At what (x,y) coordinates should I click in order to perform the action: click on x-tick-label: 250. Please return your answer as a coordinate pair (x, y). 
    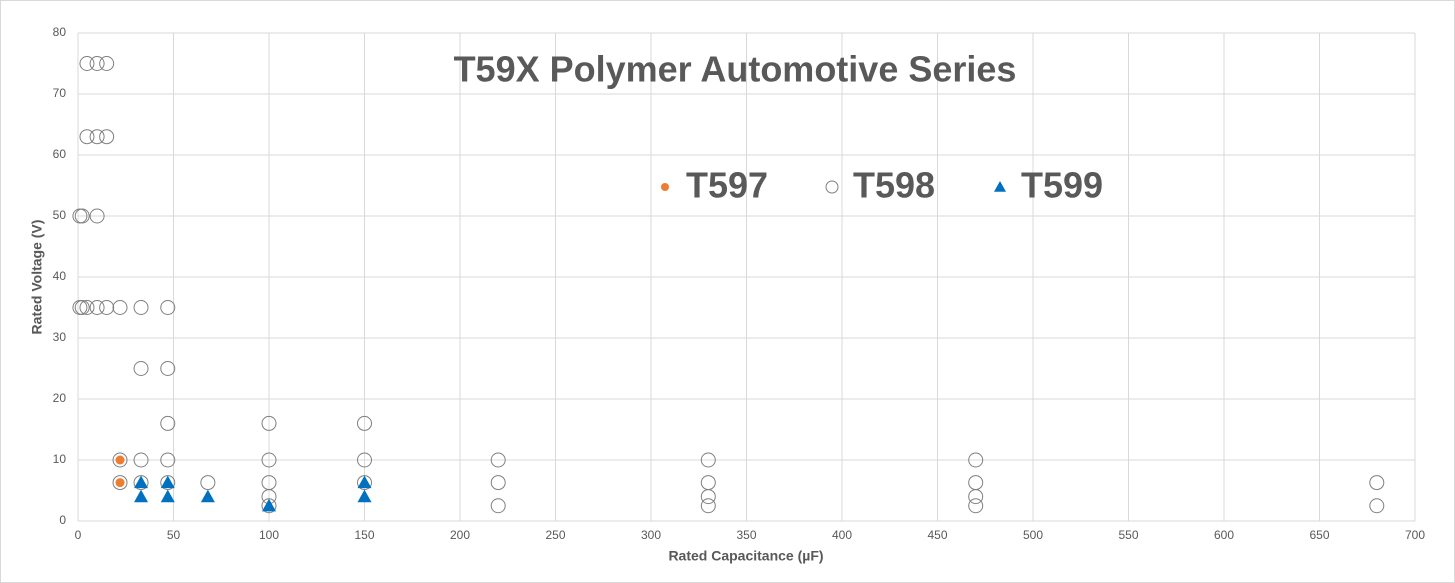
    Looking at the image, I should click on (555, 535).